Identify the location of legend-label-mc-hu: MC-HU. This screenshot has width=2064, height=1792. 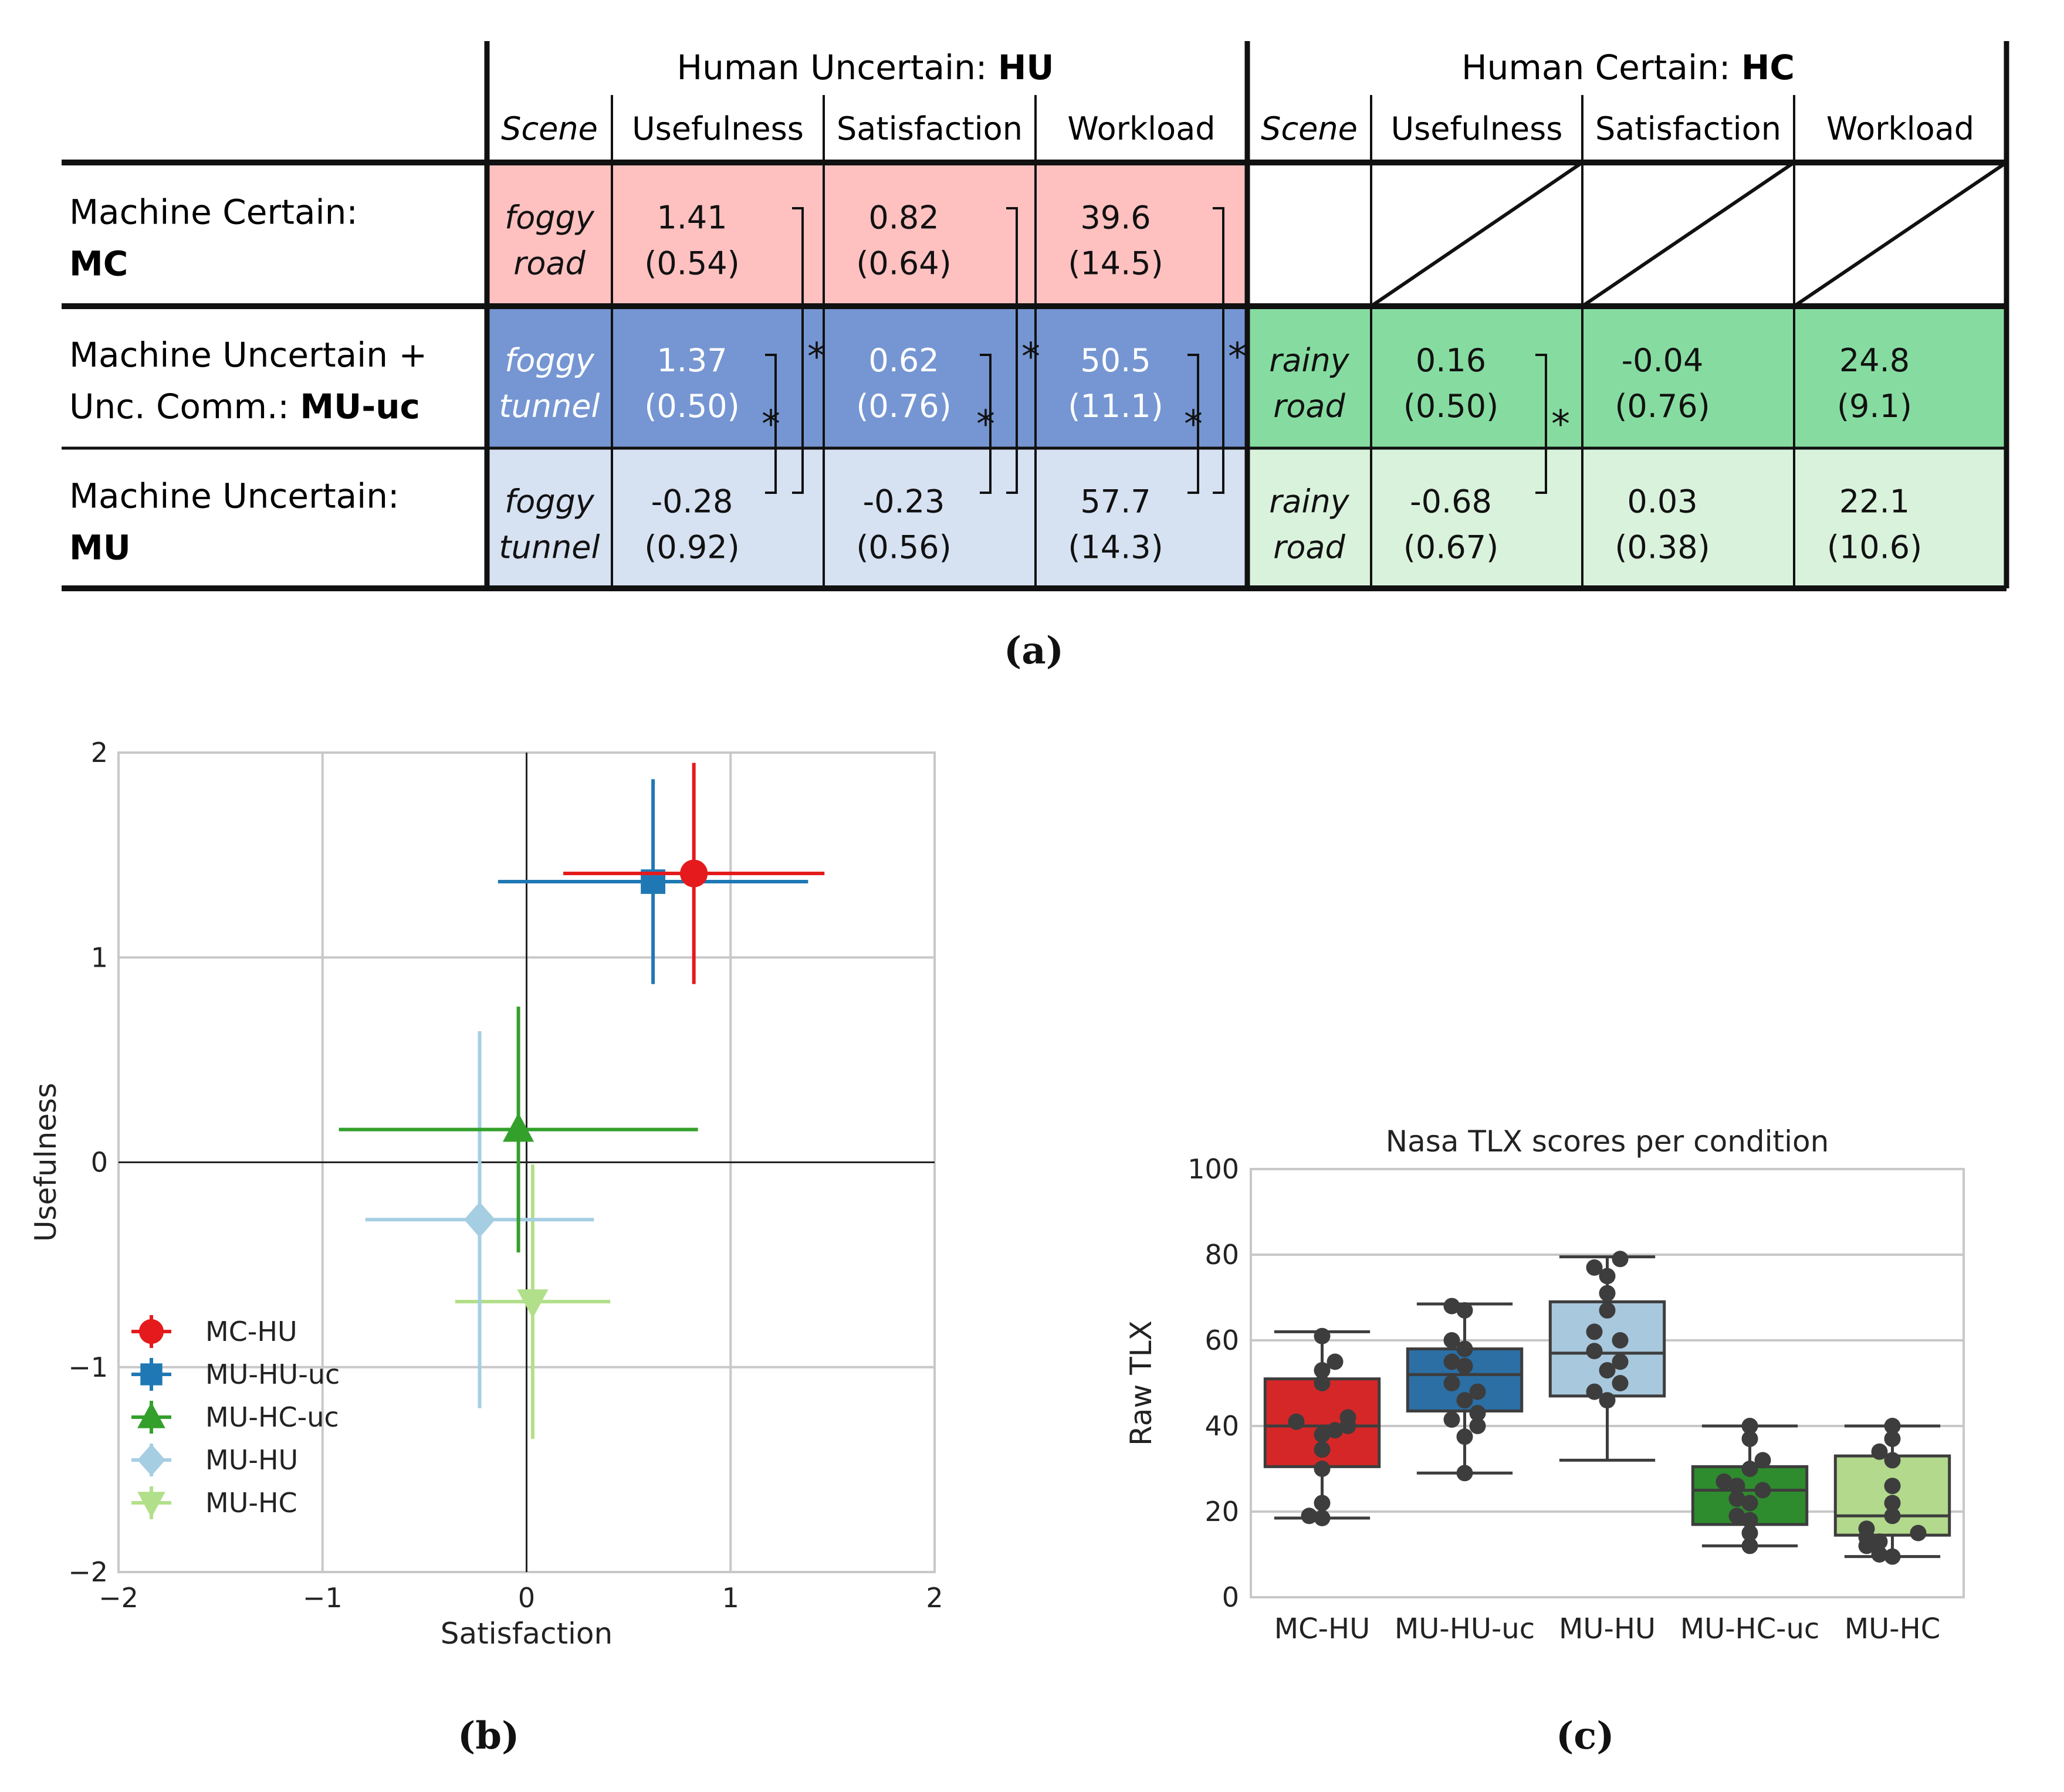
(251, 1331).